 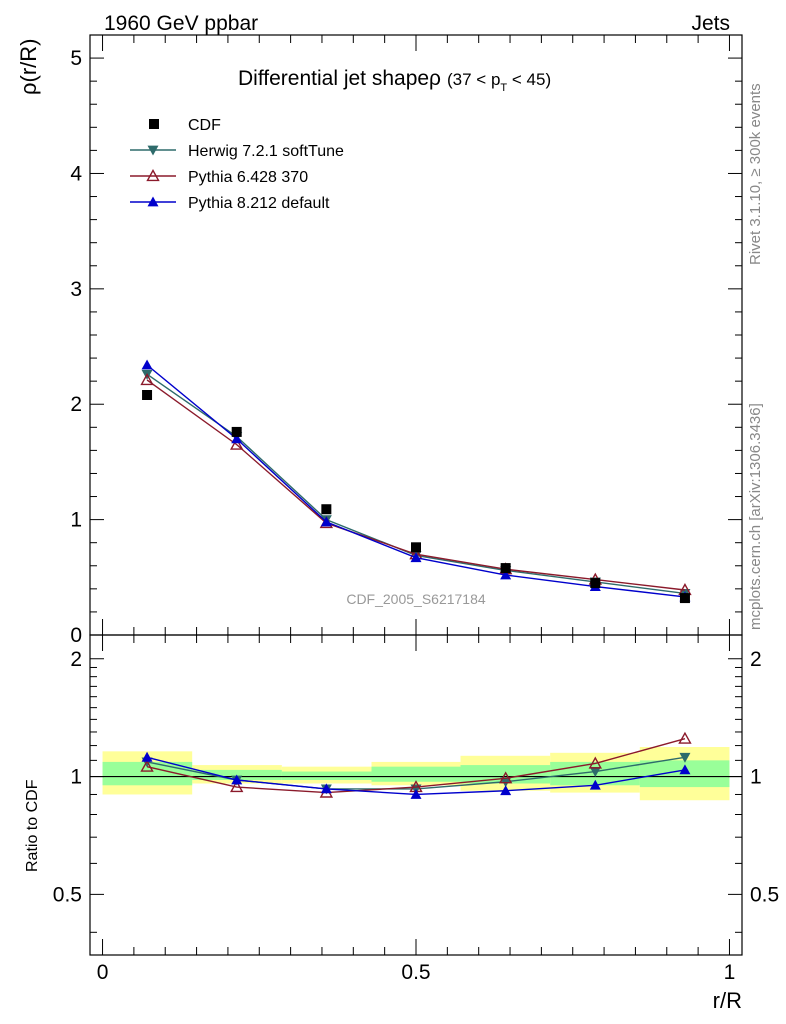 What do you see at coordinates (28, 67) in the screenshot?
I see `main-ylabel: ρ(r/R)` at bounding box center [28, 67].